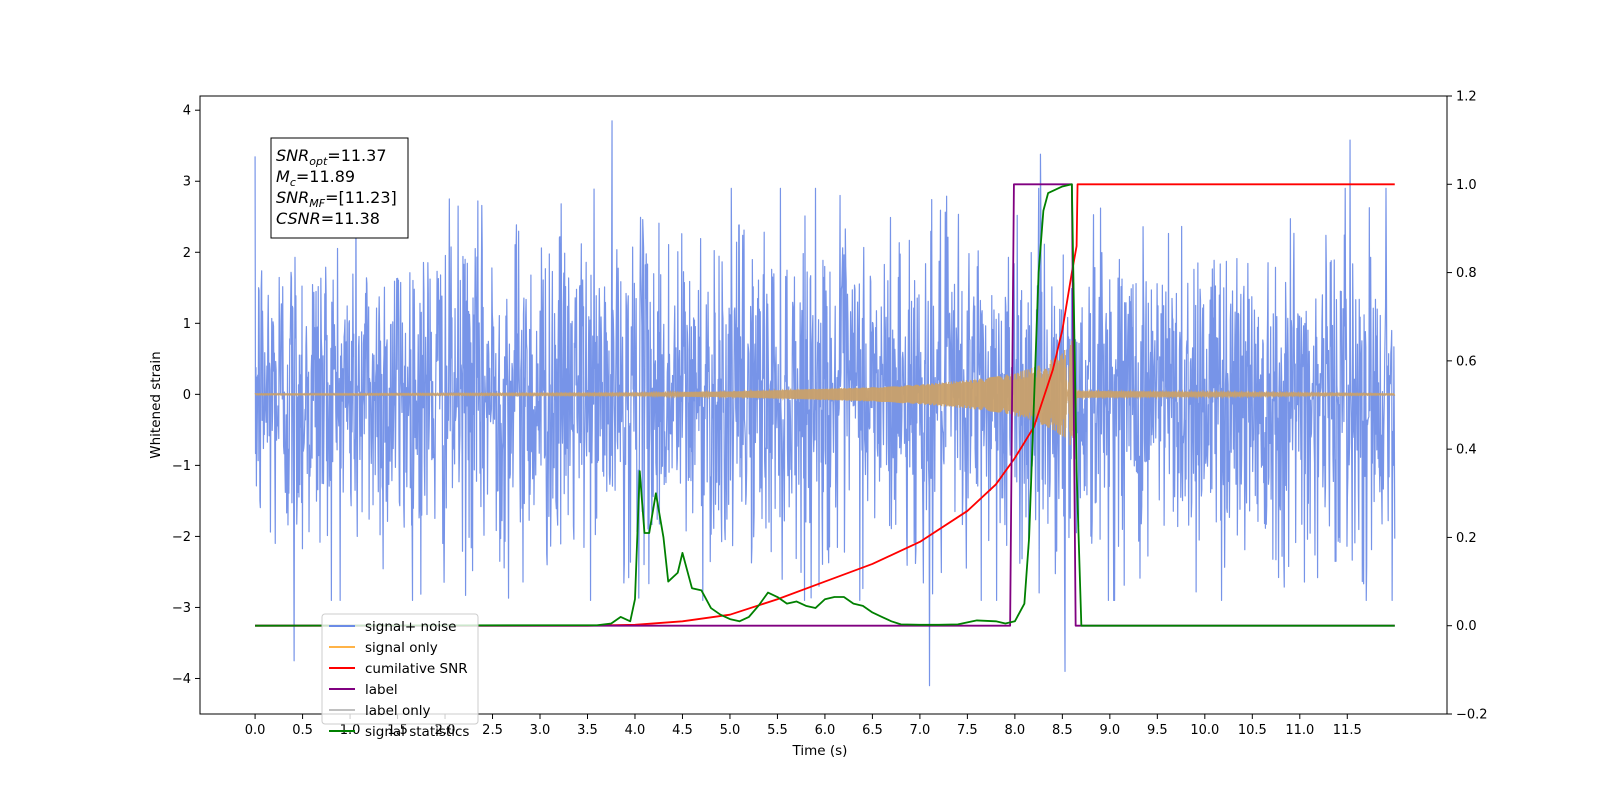 The height and width of the screenshot is (800, 1600). What do you see at coordinates (1467, 406) in the screenshot?
I see `y-axis-right: 1.2 1.0 0.8 0.6 0.4 0.2 0.0 −0.2` at bounding box center [1467, 406].